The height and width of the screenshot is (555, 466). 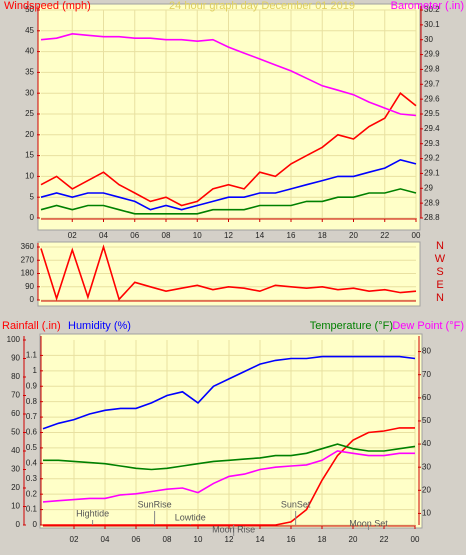 I want to click on y-tick-label: 29.2, so click(x=432, y=158).